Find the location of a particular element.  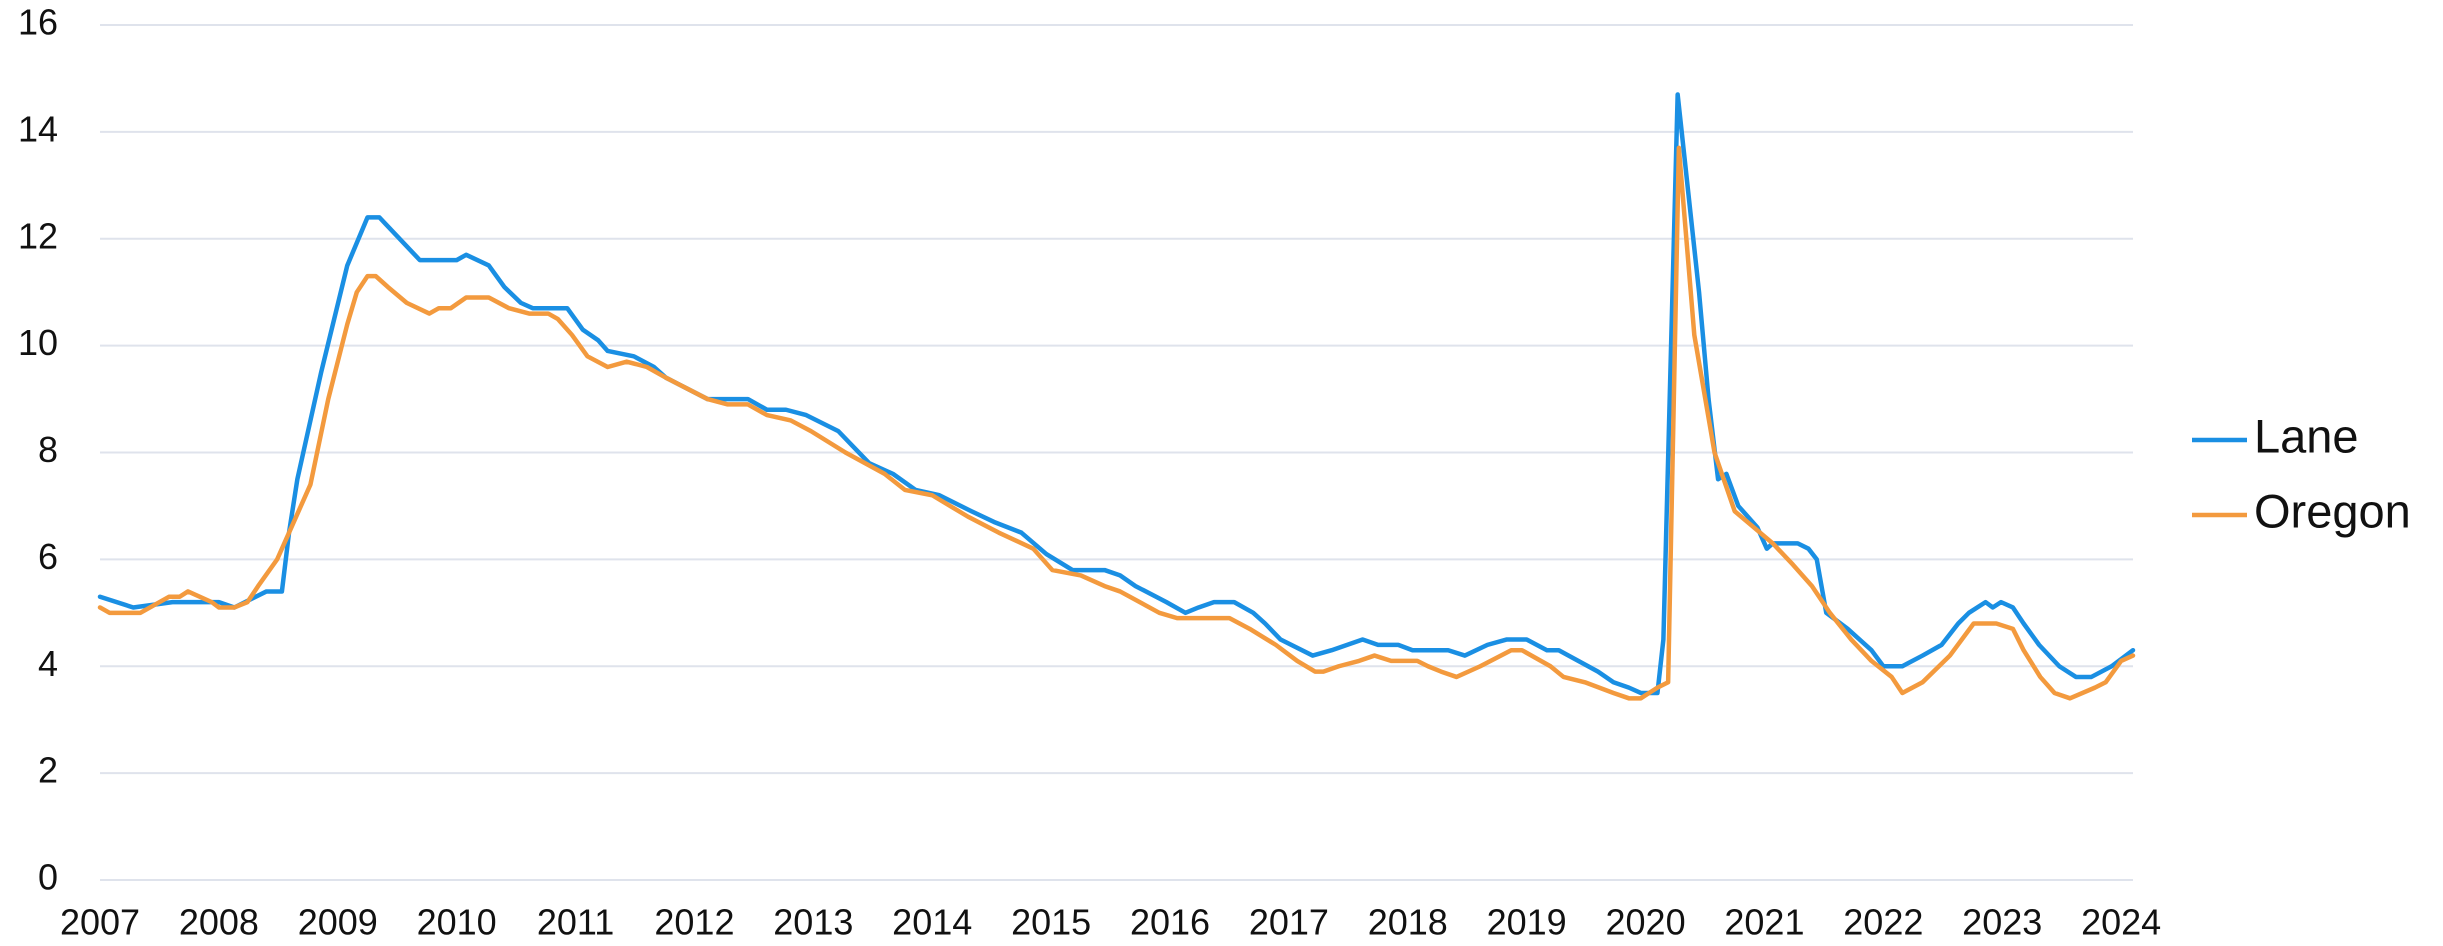

y-tick-label: 16 is located at coordinates (38, 22).